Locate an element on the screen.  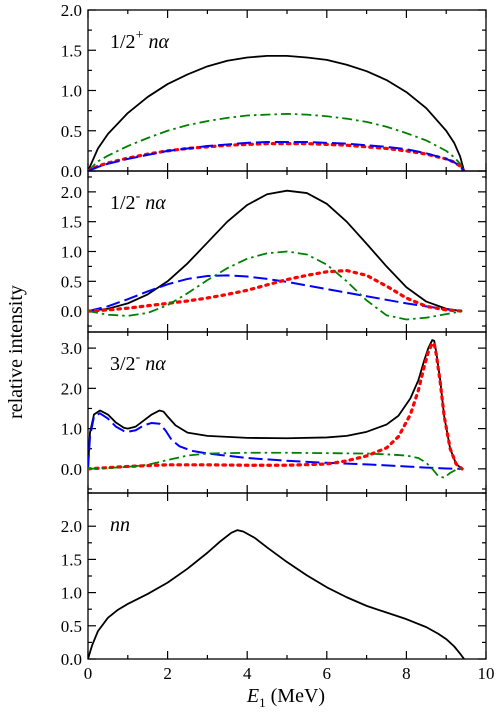
x-tick-label: 8 is located at coordinates (406, 673).